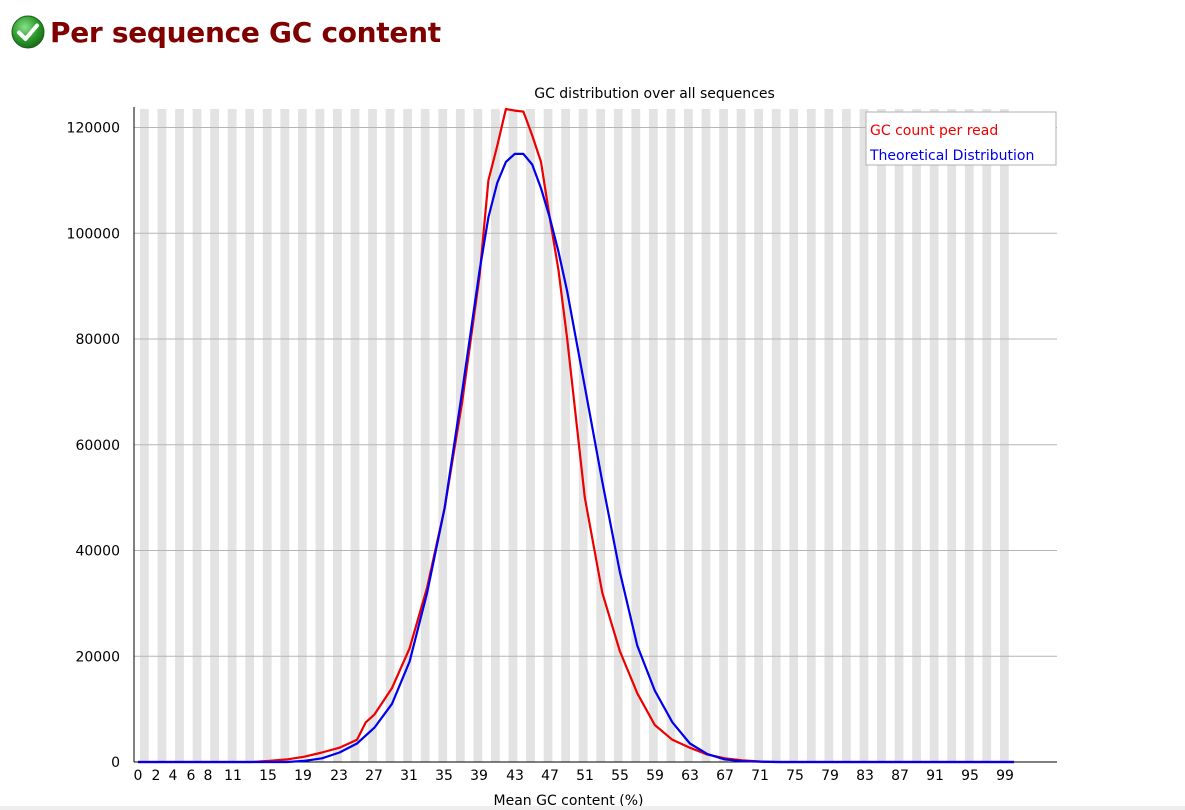 The height and width of the screenshot is (810, 1185). I want to click on x-tick-label: 63, so click(690, 776).